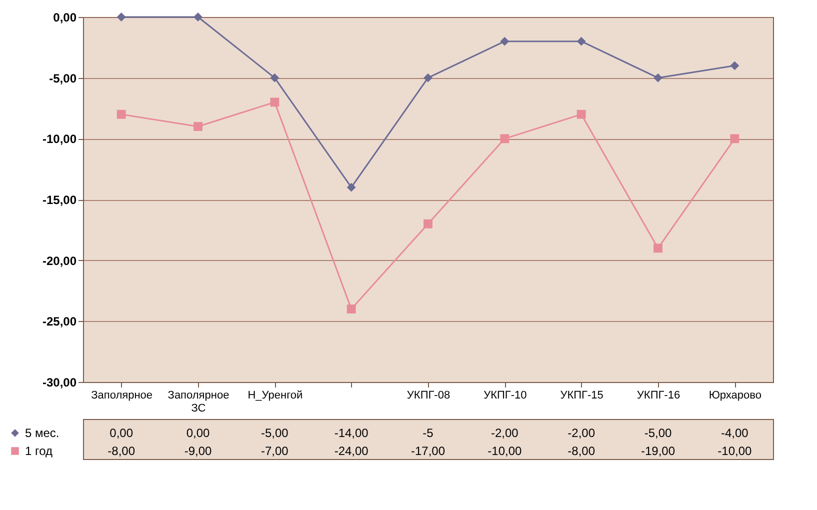 The image size is (817, 510). I want to click on y-tick-label: -5,00, so click(63, 78).